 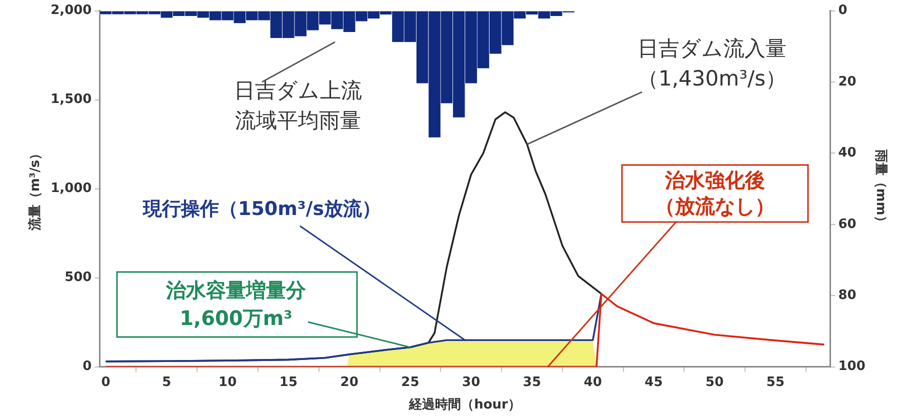 I want to click on x-tick-label: 0, so click(x=105, y=382).